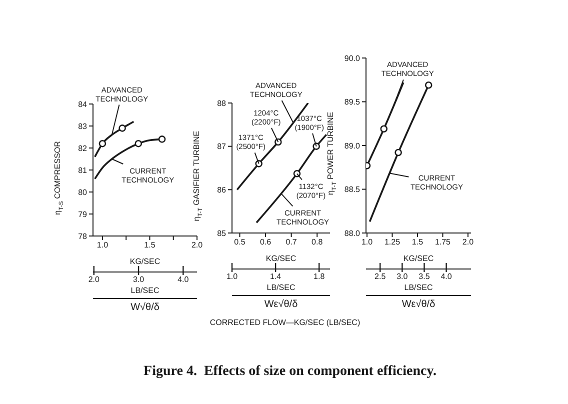 The width and height of the screenshot is (568, 404). What do you see at coordinates (145, 305) in the screenshot?
I see `text: W√θ/δ` at bounding box center [145, 305].